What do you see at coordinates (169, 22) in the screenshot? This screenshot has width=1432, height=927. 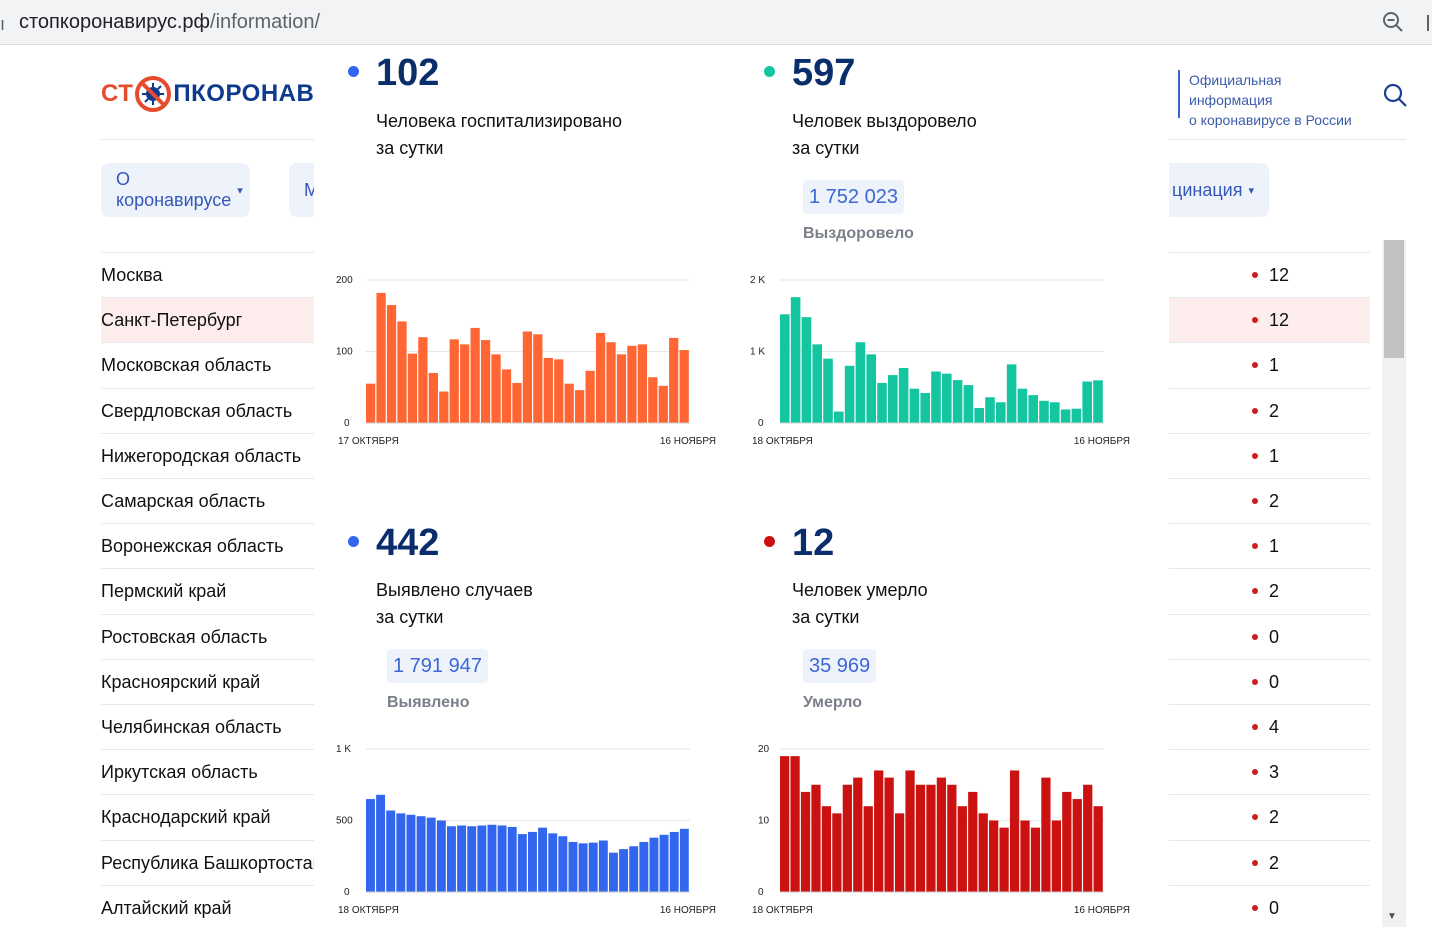 I see `url-text: стопкоронавирус.рф/information/` at bounding box center [169, 22].